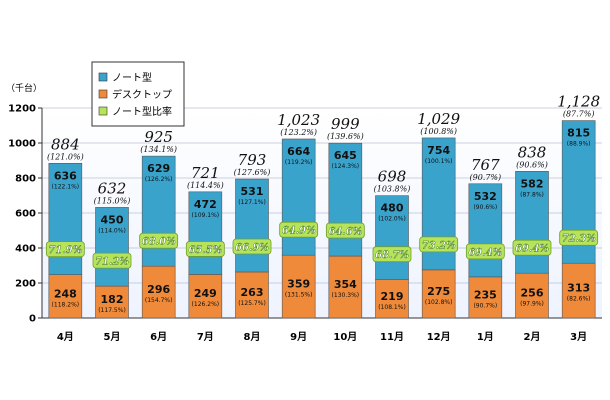 The height and width of the screenshot is (400, 610). I want to click on ratio-label: 64.9%, so click(299, 231).